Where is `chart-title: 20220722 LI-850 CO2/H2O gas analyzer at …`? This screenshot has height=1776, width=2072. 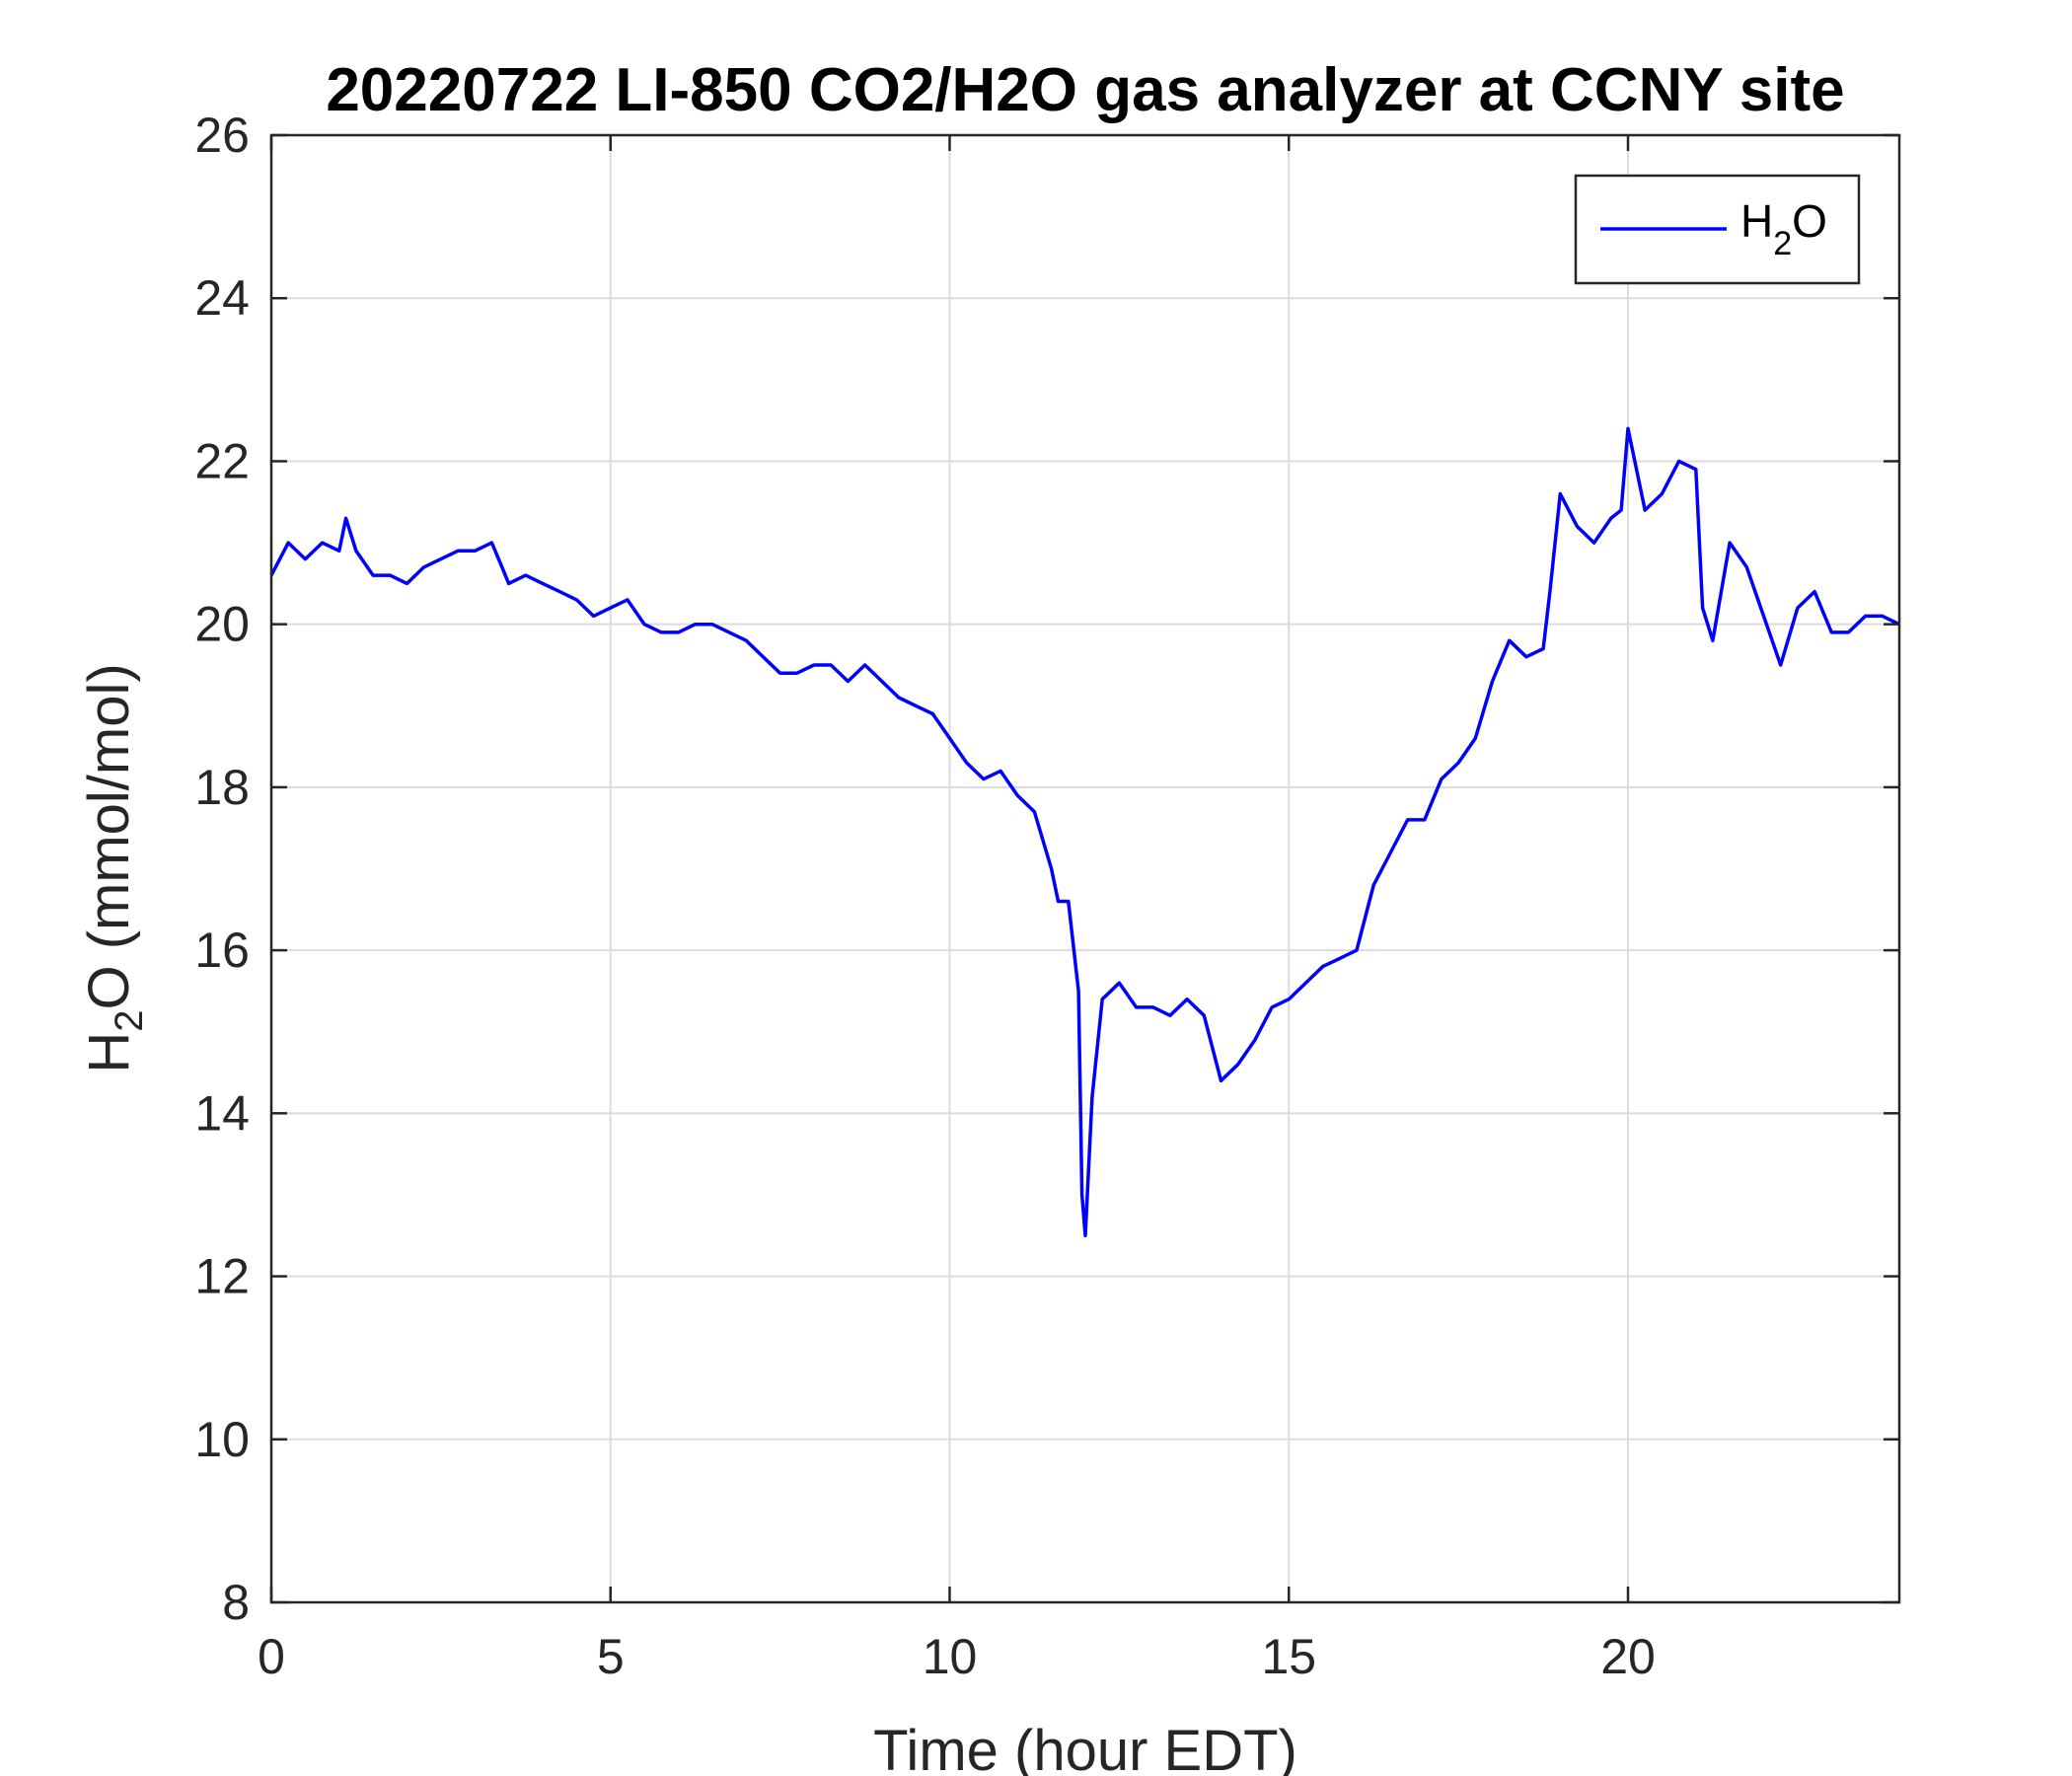 chart-title: 20220722 LI-850 CO2/H2O gas analyzer at … is located at coordinates (1085, 90).